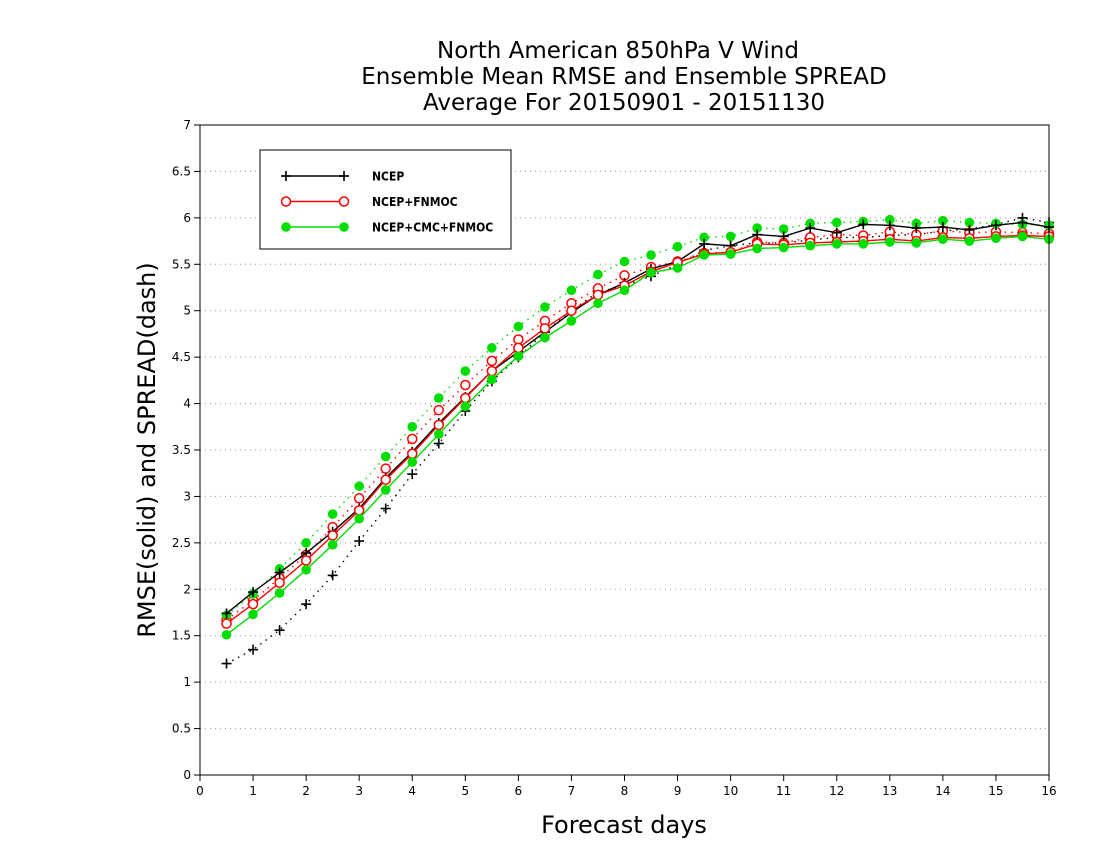  I want to click on chart-title-line-2: Ensemble Mean RMSE and Ensemble SPREAD, so click(623, 77).